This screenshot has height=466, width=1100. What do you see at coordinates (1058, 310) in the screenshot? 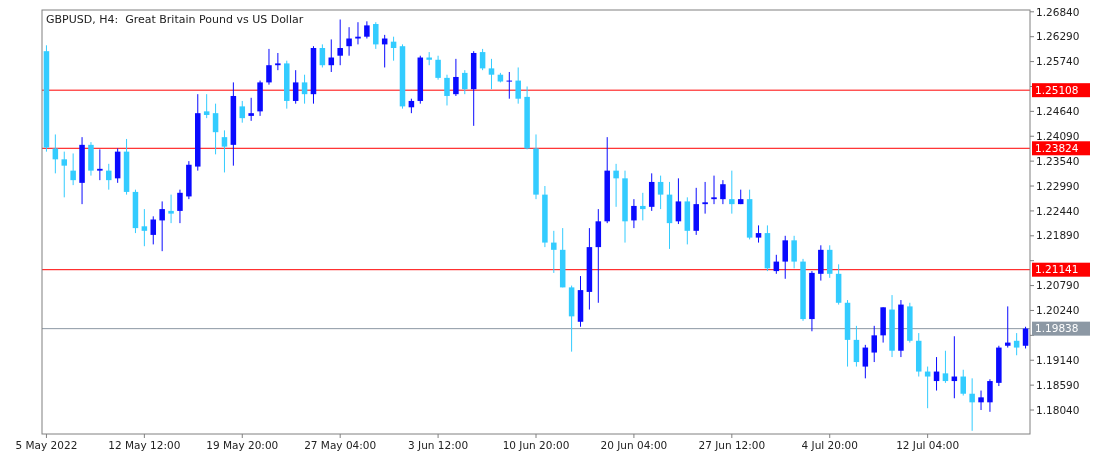
I see `y-tick-label: 1.20240` at bounding box center [1058, 310].